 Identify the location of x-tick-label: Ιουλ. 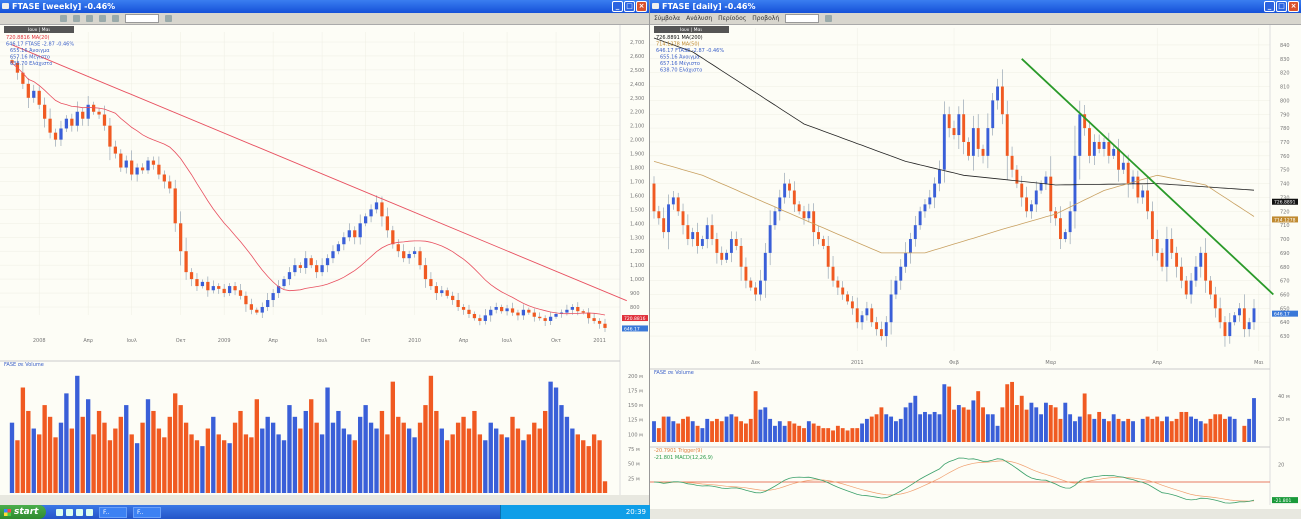
(322, 341).